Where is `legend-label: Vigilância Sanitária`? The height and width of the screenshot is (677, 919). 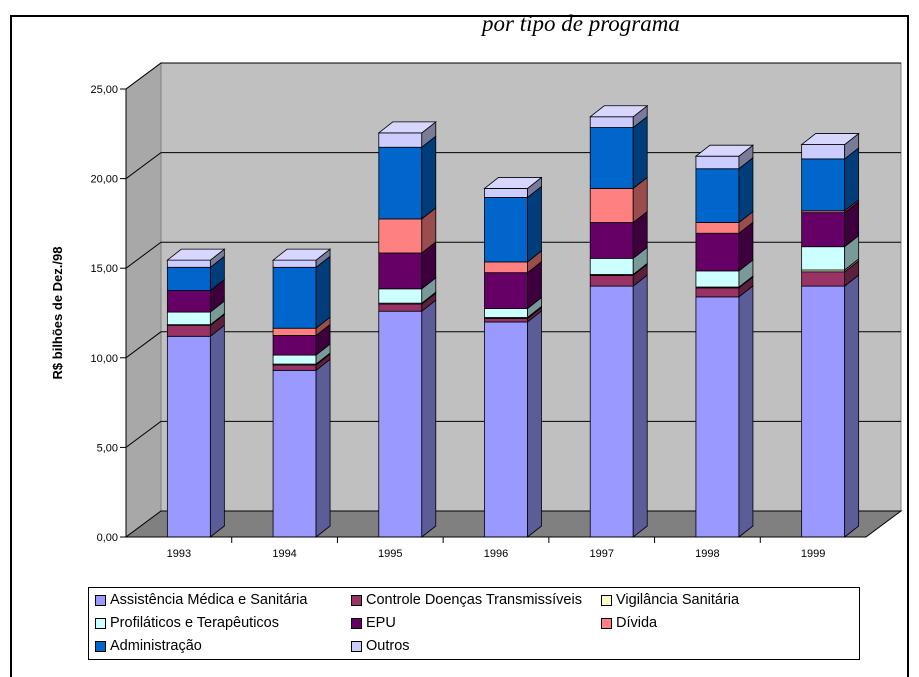 legend-label: Vigilância Sanitária is located at coordinates (678, 600).